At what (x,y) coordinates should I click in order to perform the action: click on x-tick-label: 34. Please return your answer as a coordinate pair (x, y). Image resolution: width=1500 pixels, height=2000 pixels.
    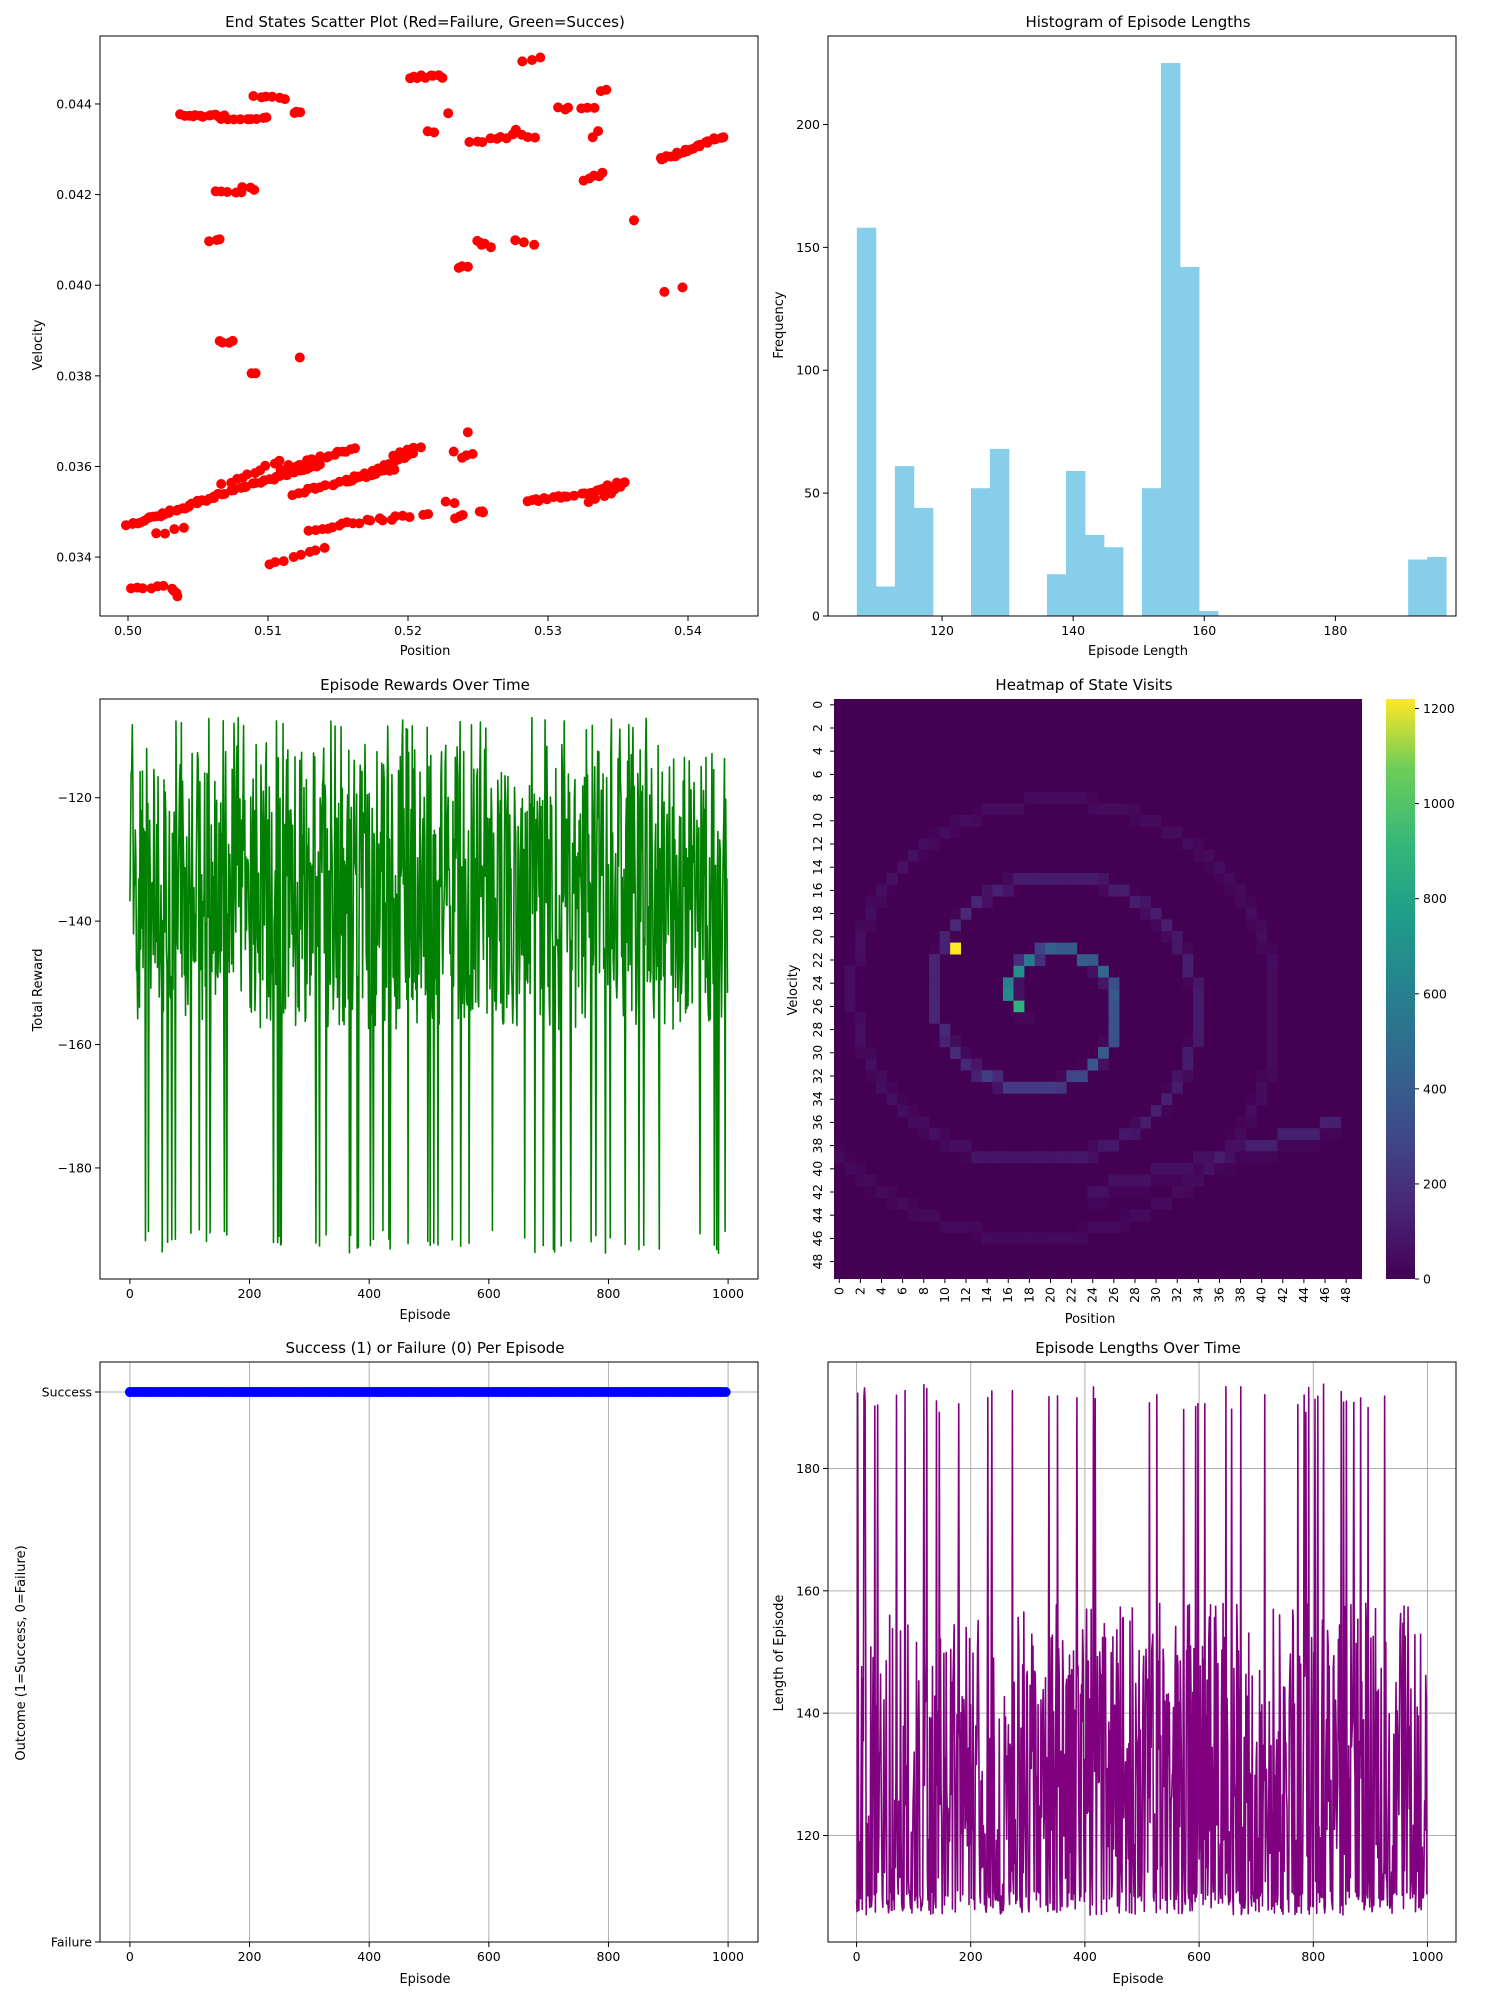
    Looking at the image, I should click on (1197, 1295).